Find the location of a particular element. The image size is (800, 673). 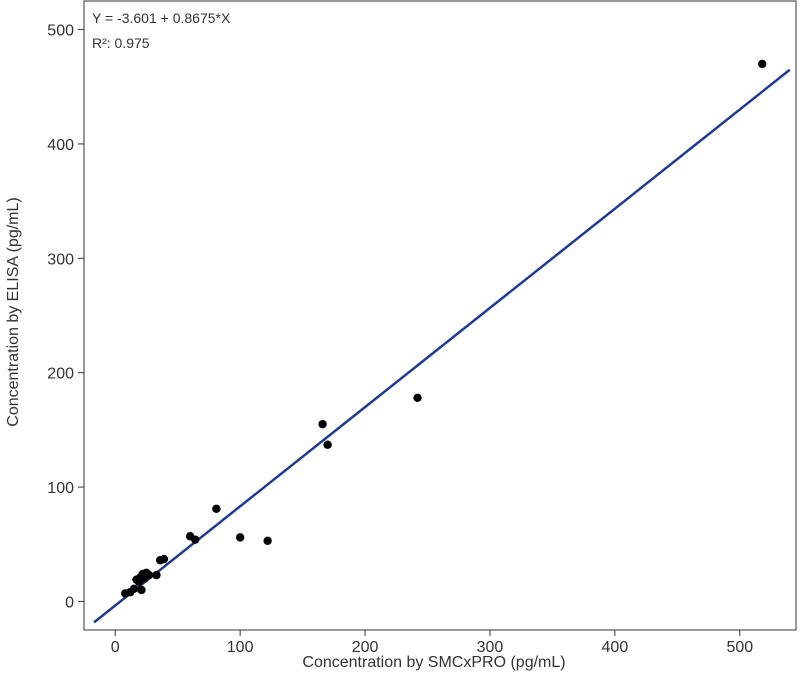

x-tick-label: 500 is located at coordinates (739, 647).